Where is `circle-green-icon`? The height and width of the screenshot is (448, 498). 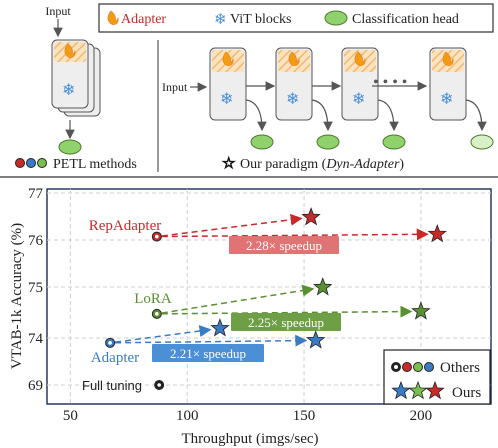 circle-green-icon is located at coordinates (42, 163).